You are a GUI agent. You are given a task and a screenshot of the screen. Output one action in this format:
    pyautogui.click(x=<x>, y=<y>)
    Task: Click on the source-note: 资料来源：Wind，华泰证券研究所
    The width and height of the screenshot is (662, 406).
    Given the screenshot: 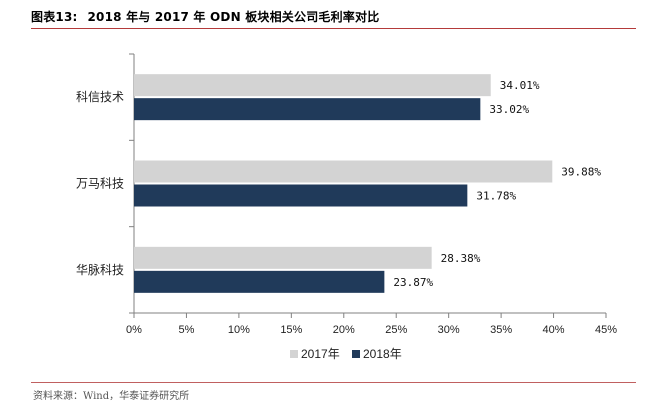 What is the action you would take?
    pyautogui.click(x=111, y=396)
    